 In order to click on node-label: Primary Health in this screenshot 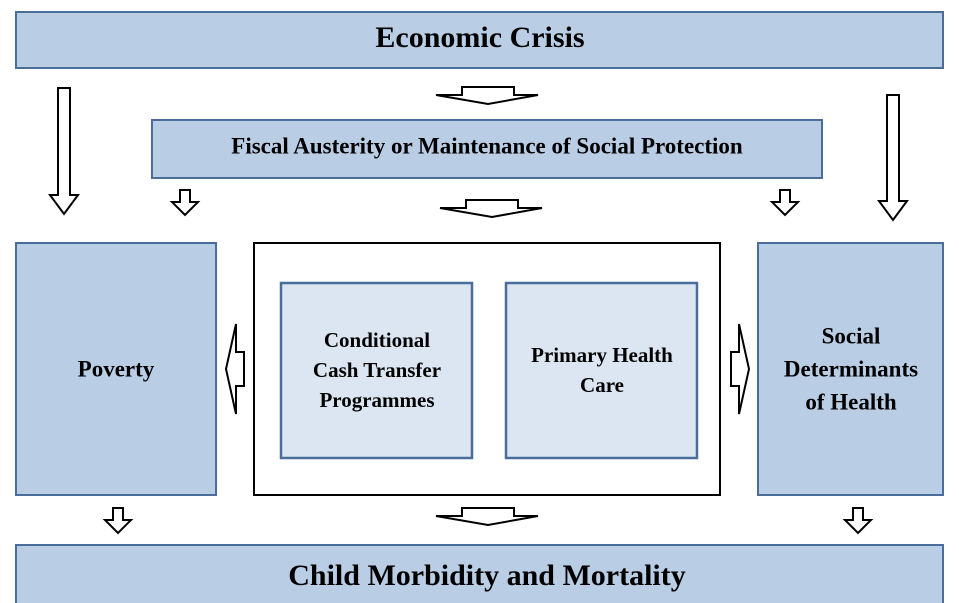, I will do `click(602, 355)`.